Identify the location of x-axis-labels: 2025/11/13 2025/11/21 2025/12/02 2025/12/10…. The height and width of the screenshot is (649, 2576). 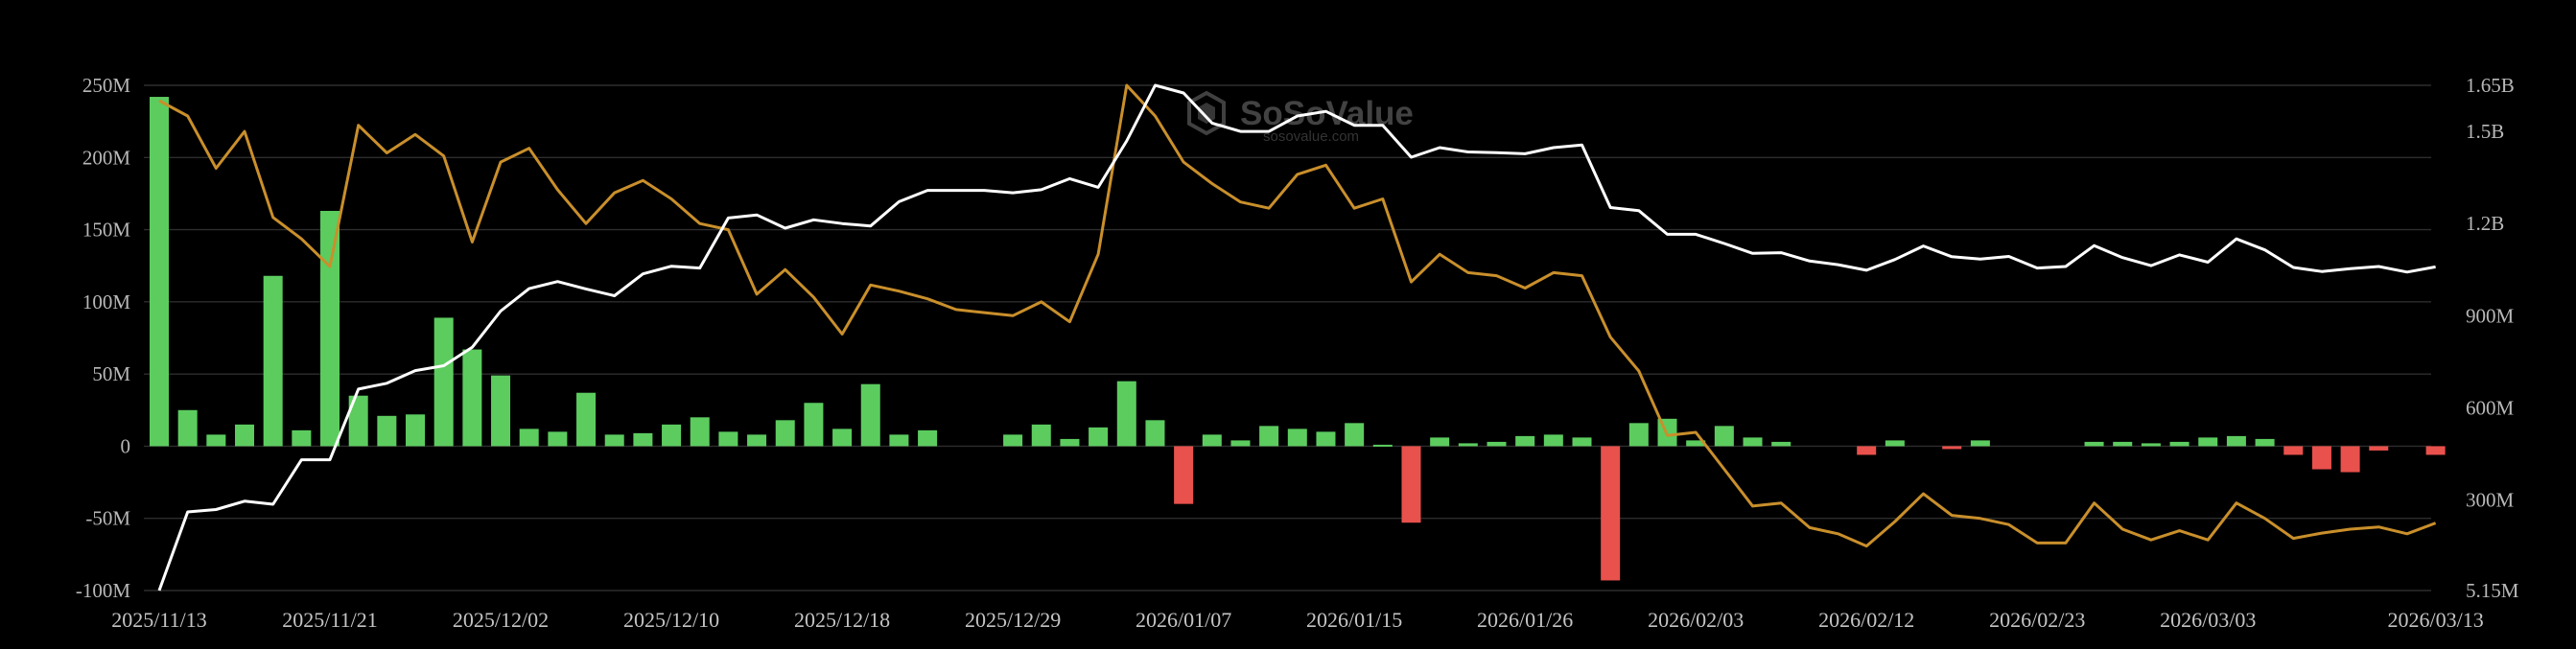
(1297, 620).